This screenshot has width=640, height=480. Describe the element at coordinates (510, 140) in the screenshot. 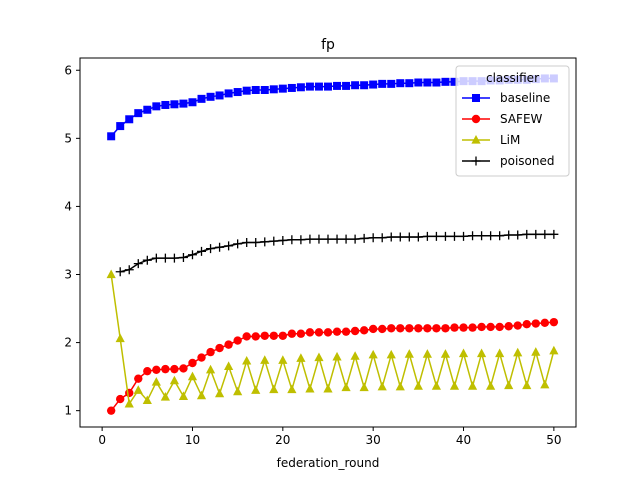

I see `legend-label: LiM` at that location.